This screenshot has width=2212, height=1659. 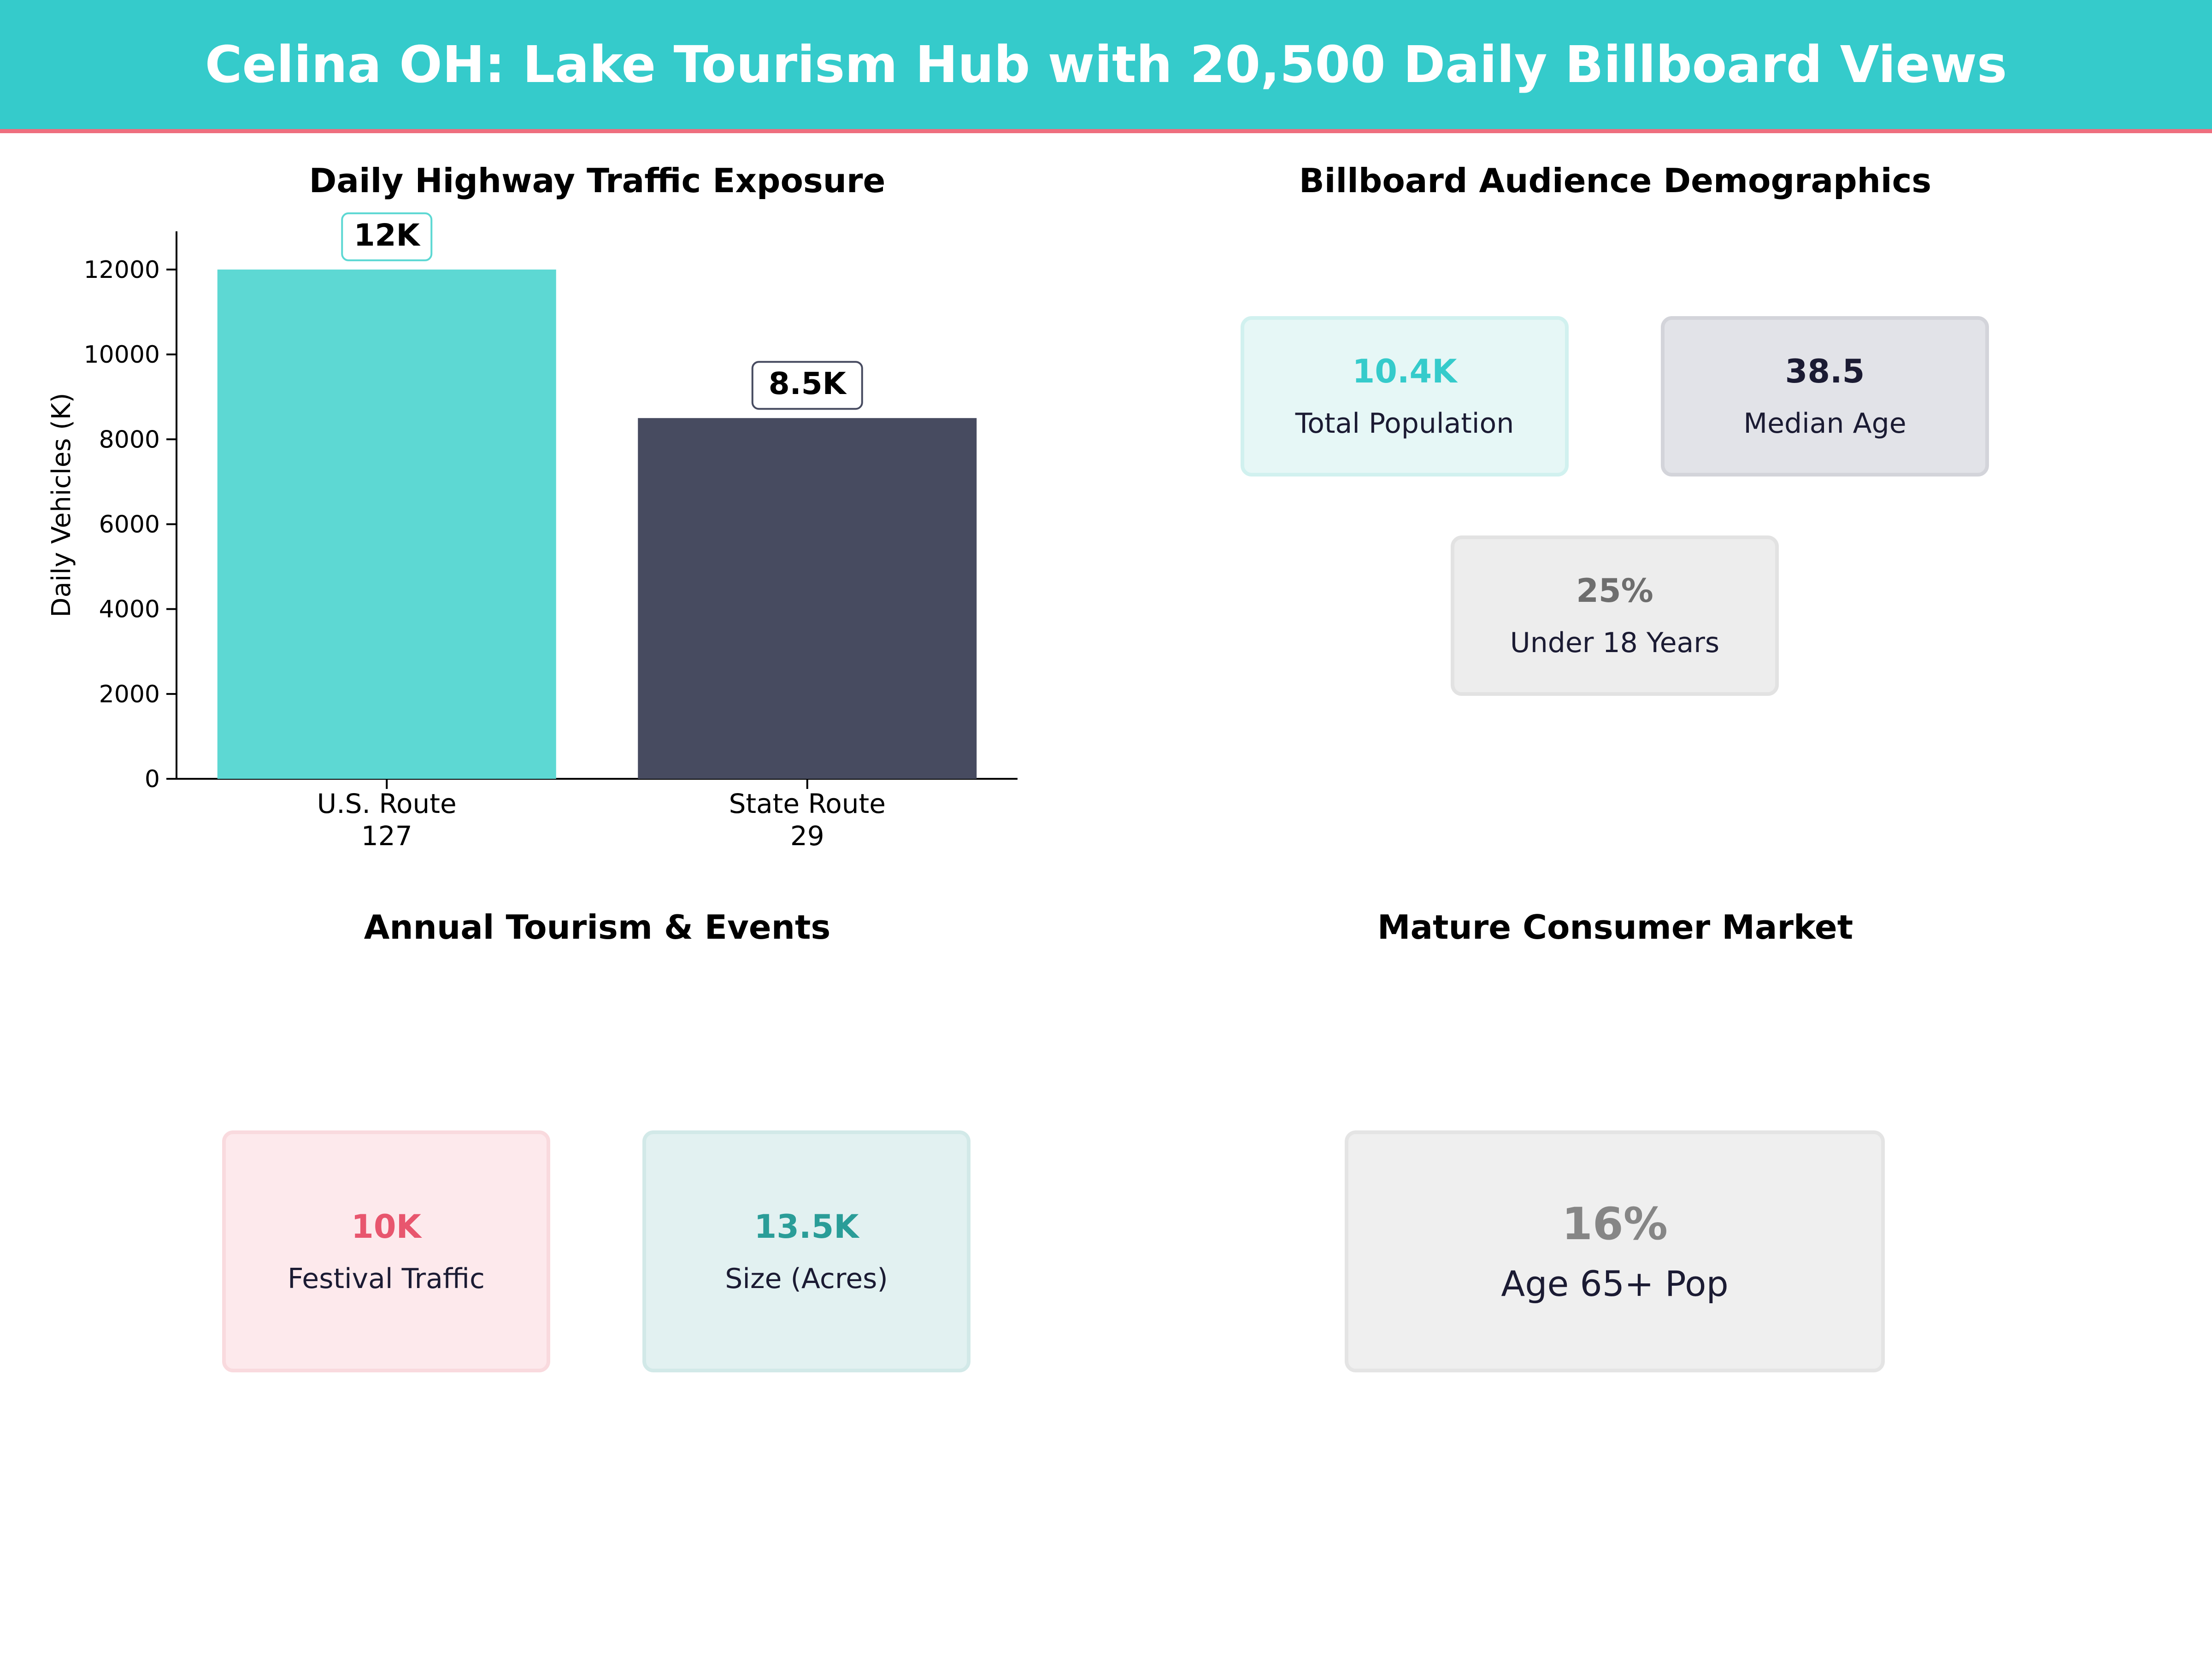 I want to click on data-label: 8.5K, so click(x=808, y=383).